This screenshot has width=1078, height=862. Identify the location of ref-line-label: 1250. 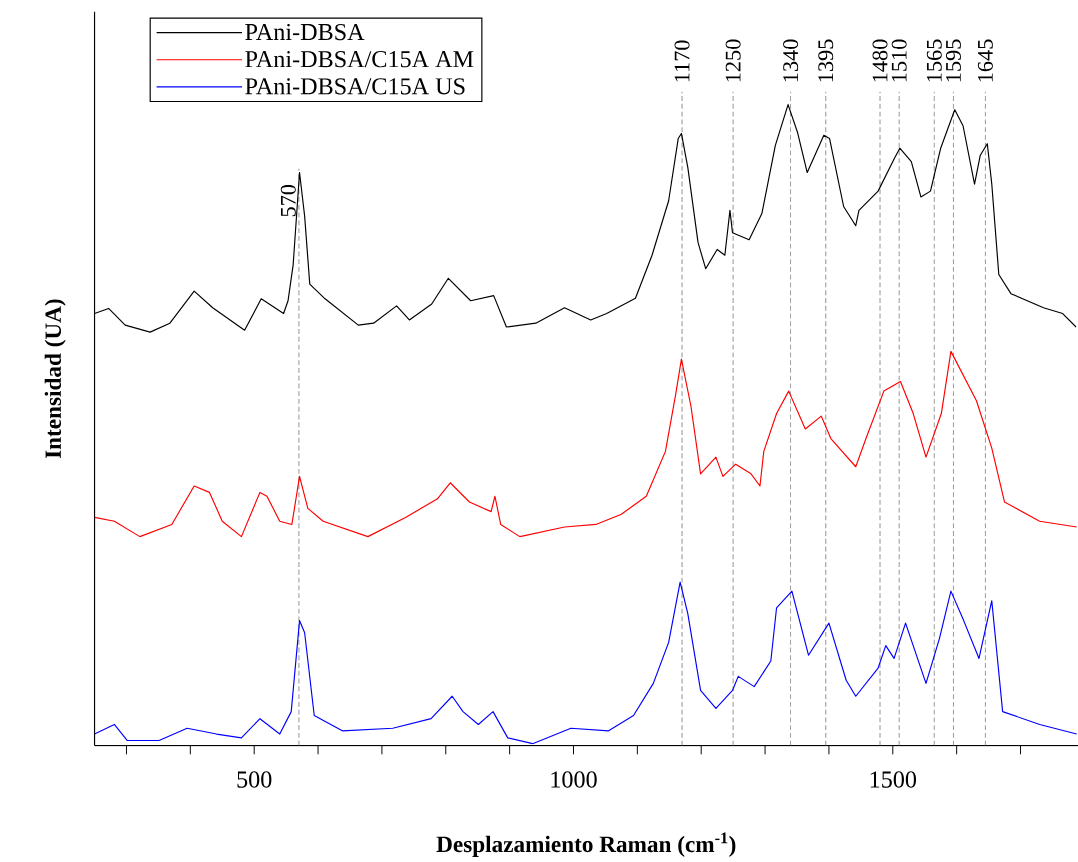
(733, 60).